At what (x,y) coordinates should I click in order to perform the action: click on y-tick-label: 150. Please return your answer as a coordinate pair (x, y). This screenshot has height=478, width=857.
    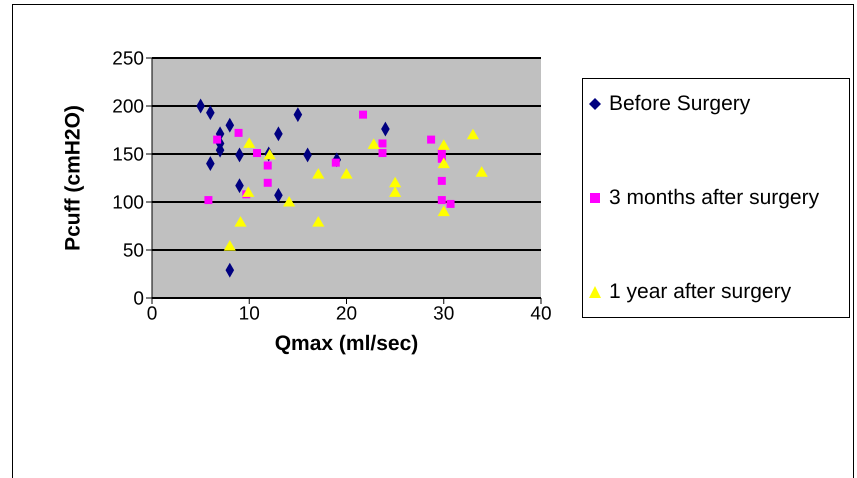
    Looking at the image, I should click on (128, 155).